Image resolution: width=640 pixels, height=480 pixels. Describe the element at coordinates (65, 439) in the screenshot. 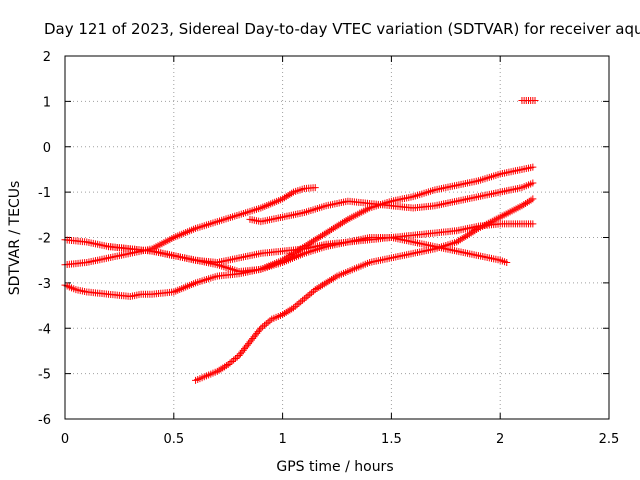

I see `x-tick-label: 0` at that location.